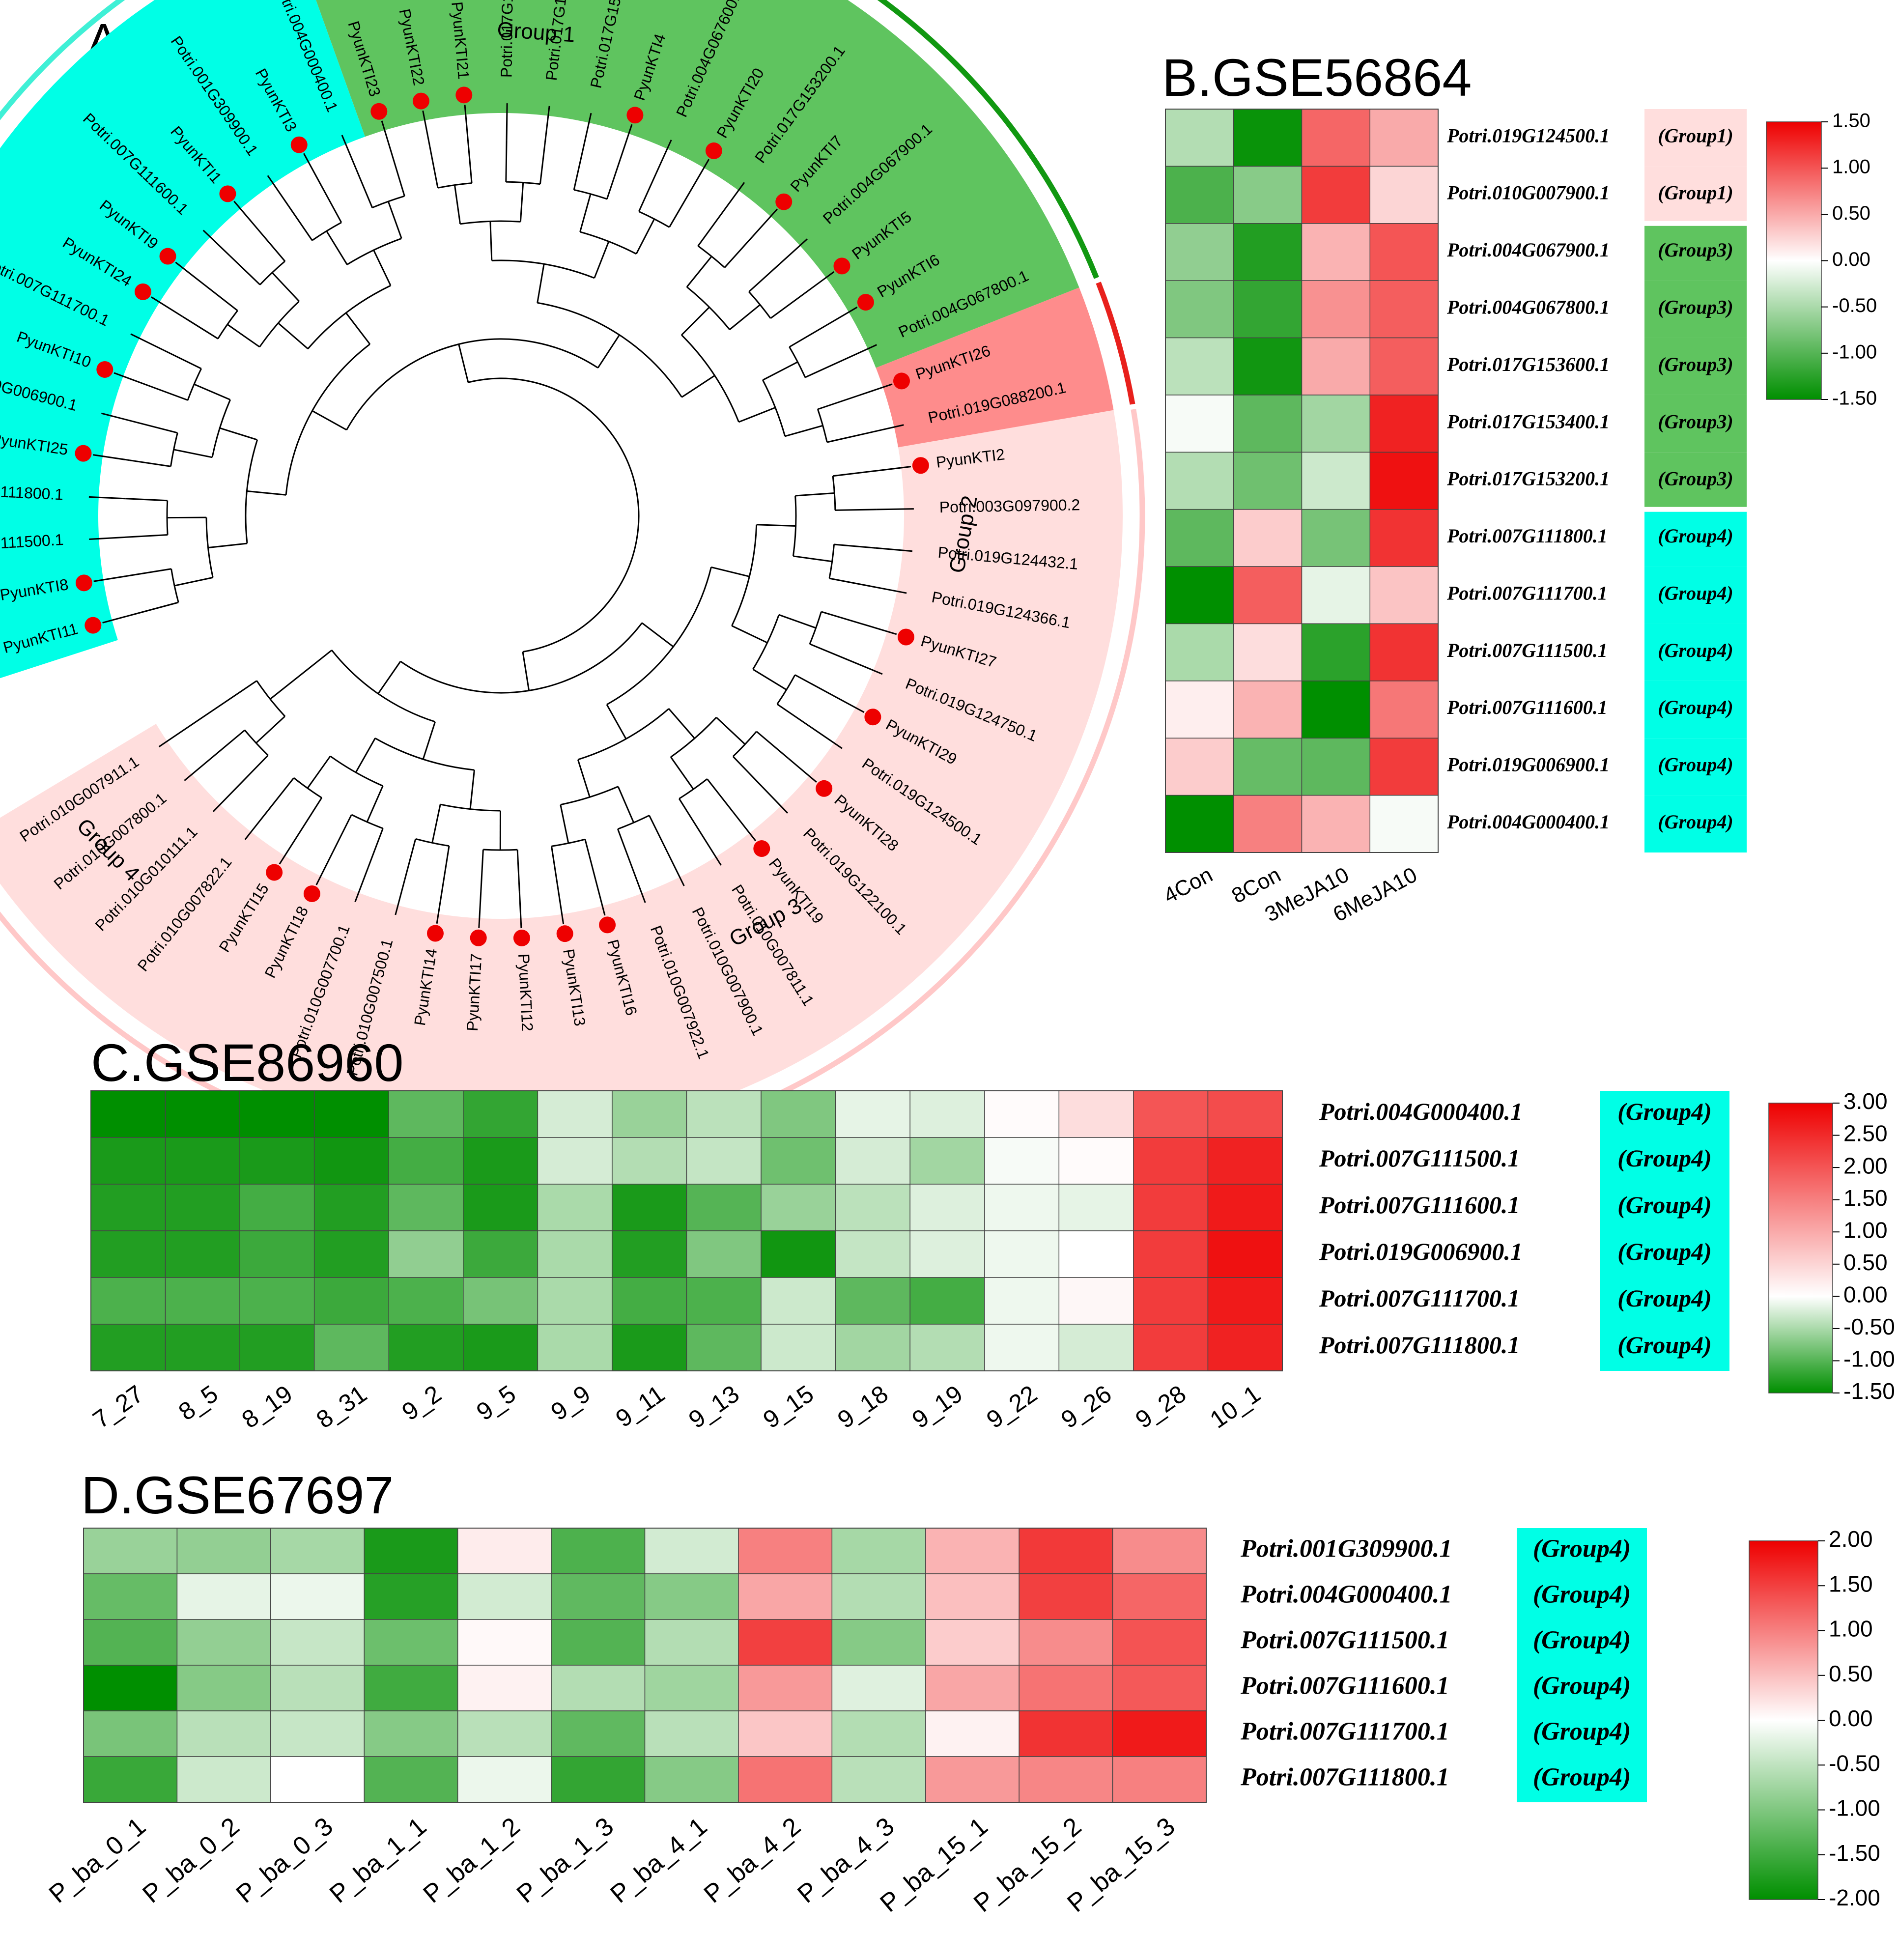  What do you see at coordinates (1851, 167) in the screenshot?
I see `scale-tick-label: 1.00` at bounding box center [1851, 167].